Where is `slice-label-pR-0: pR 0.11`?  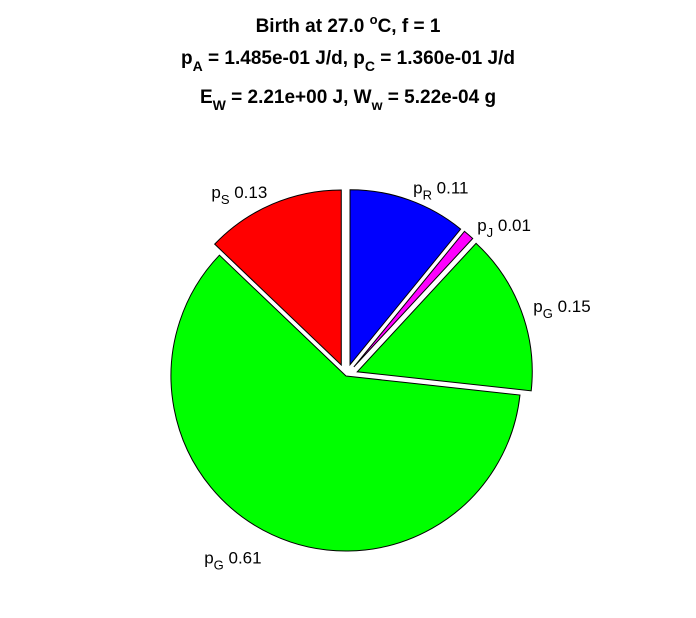 slice-label-pR-0: pR 0.11 is located at coordinates (440, 191).